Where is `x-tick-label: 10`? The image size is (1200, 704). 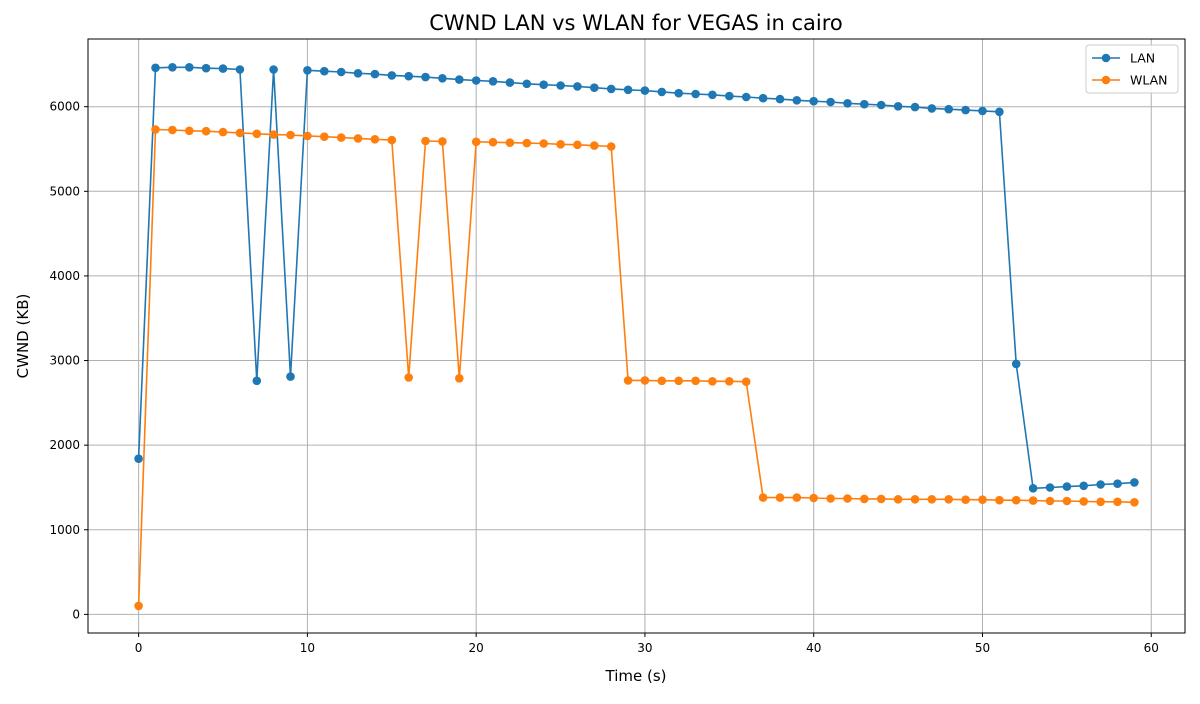
x-tick-label: 10 is located at coordinates (307, 648).